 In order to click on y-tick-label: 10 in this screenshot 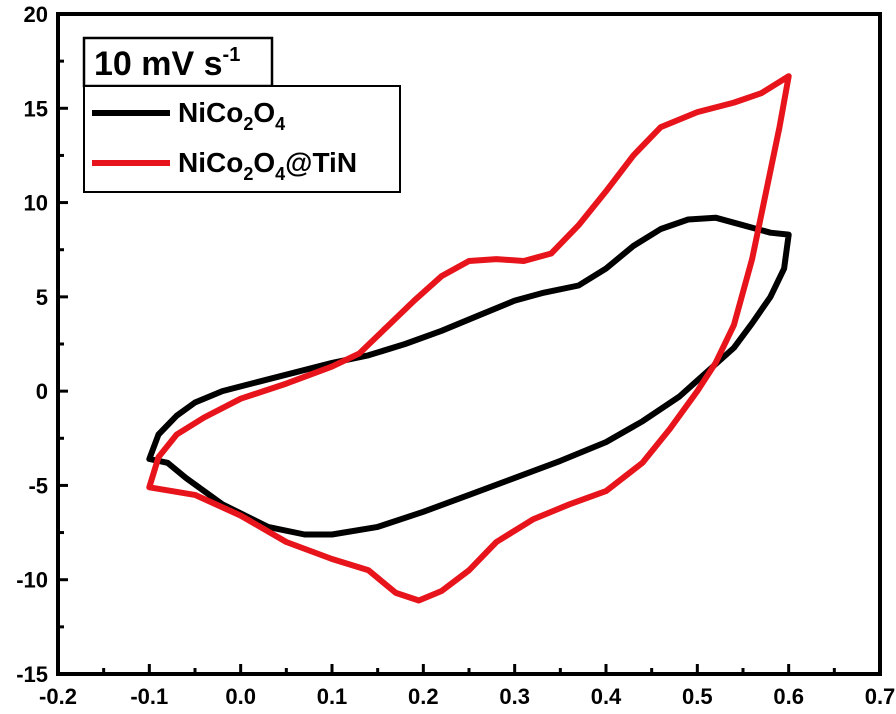, I will do `click(36, 203)`.